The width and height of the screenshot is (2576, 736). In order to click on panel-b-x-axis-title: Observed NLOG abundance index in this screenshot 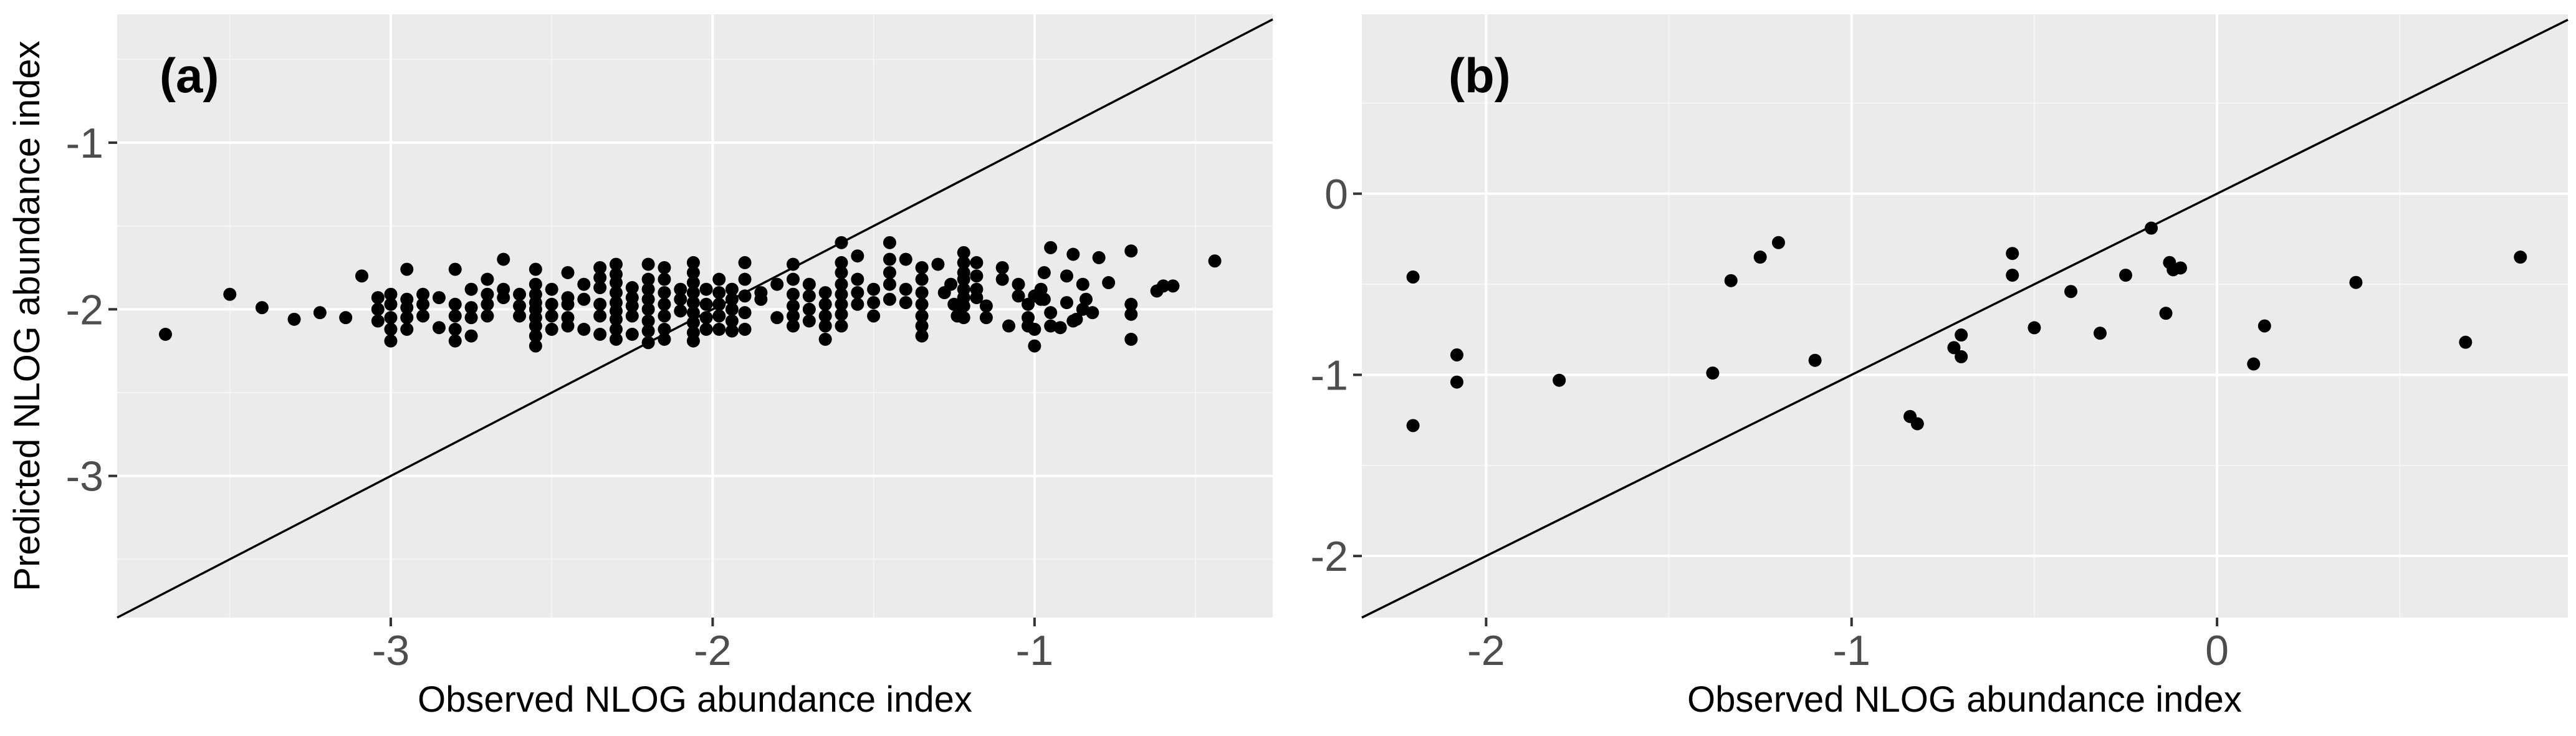, I will do `click(1965, 699)`.